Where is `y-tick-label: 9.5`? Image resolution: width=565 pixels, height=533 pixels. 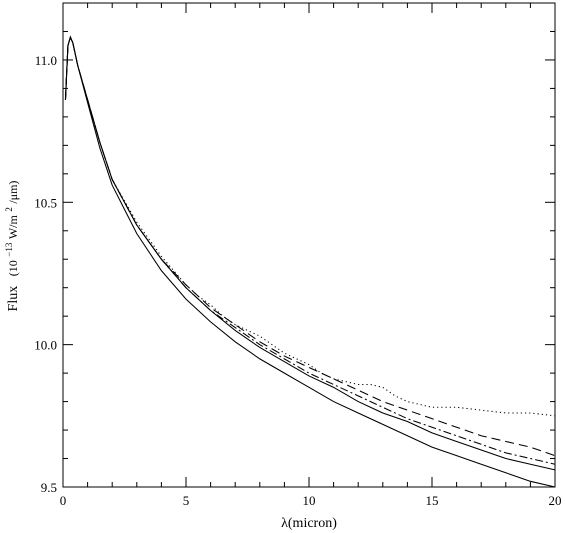
y-tick-label: 9.5 is located at coordinates (49, 487).